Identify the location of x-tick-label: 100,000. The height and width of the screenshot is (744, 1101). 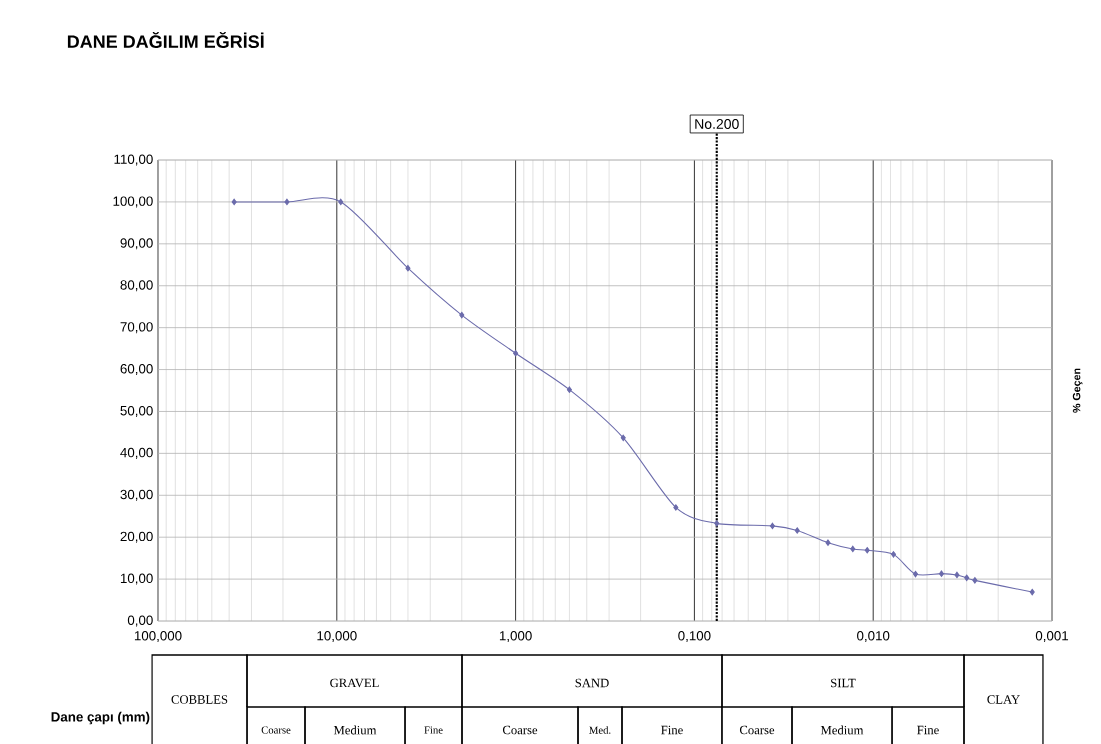
(158, 637).